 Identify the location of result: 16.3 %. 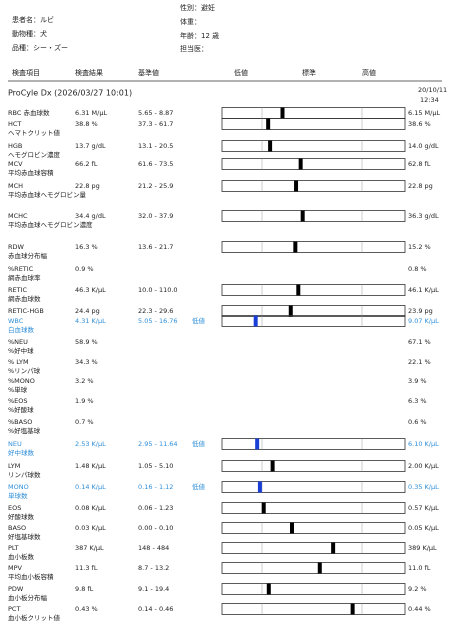
(86, 247).